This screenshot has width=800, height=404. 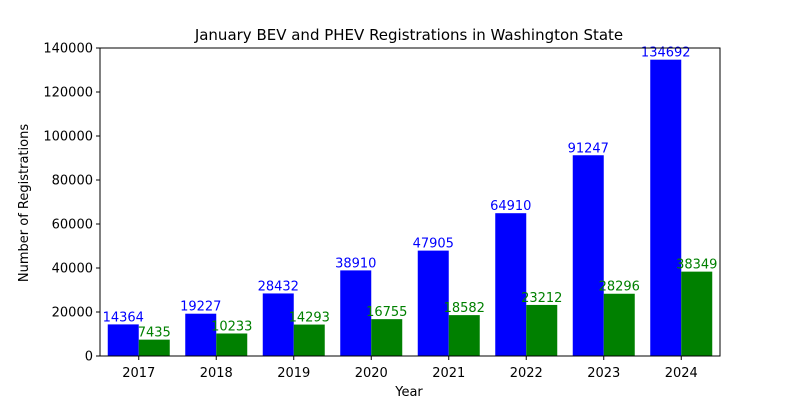 What do you see at coordinates (355, 263) in the screenshot?
I see `data-label-s1-2020: 38910` at bounding box center [355, 263].